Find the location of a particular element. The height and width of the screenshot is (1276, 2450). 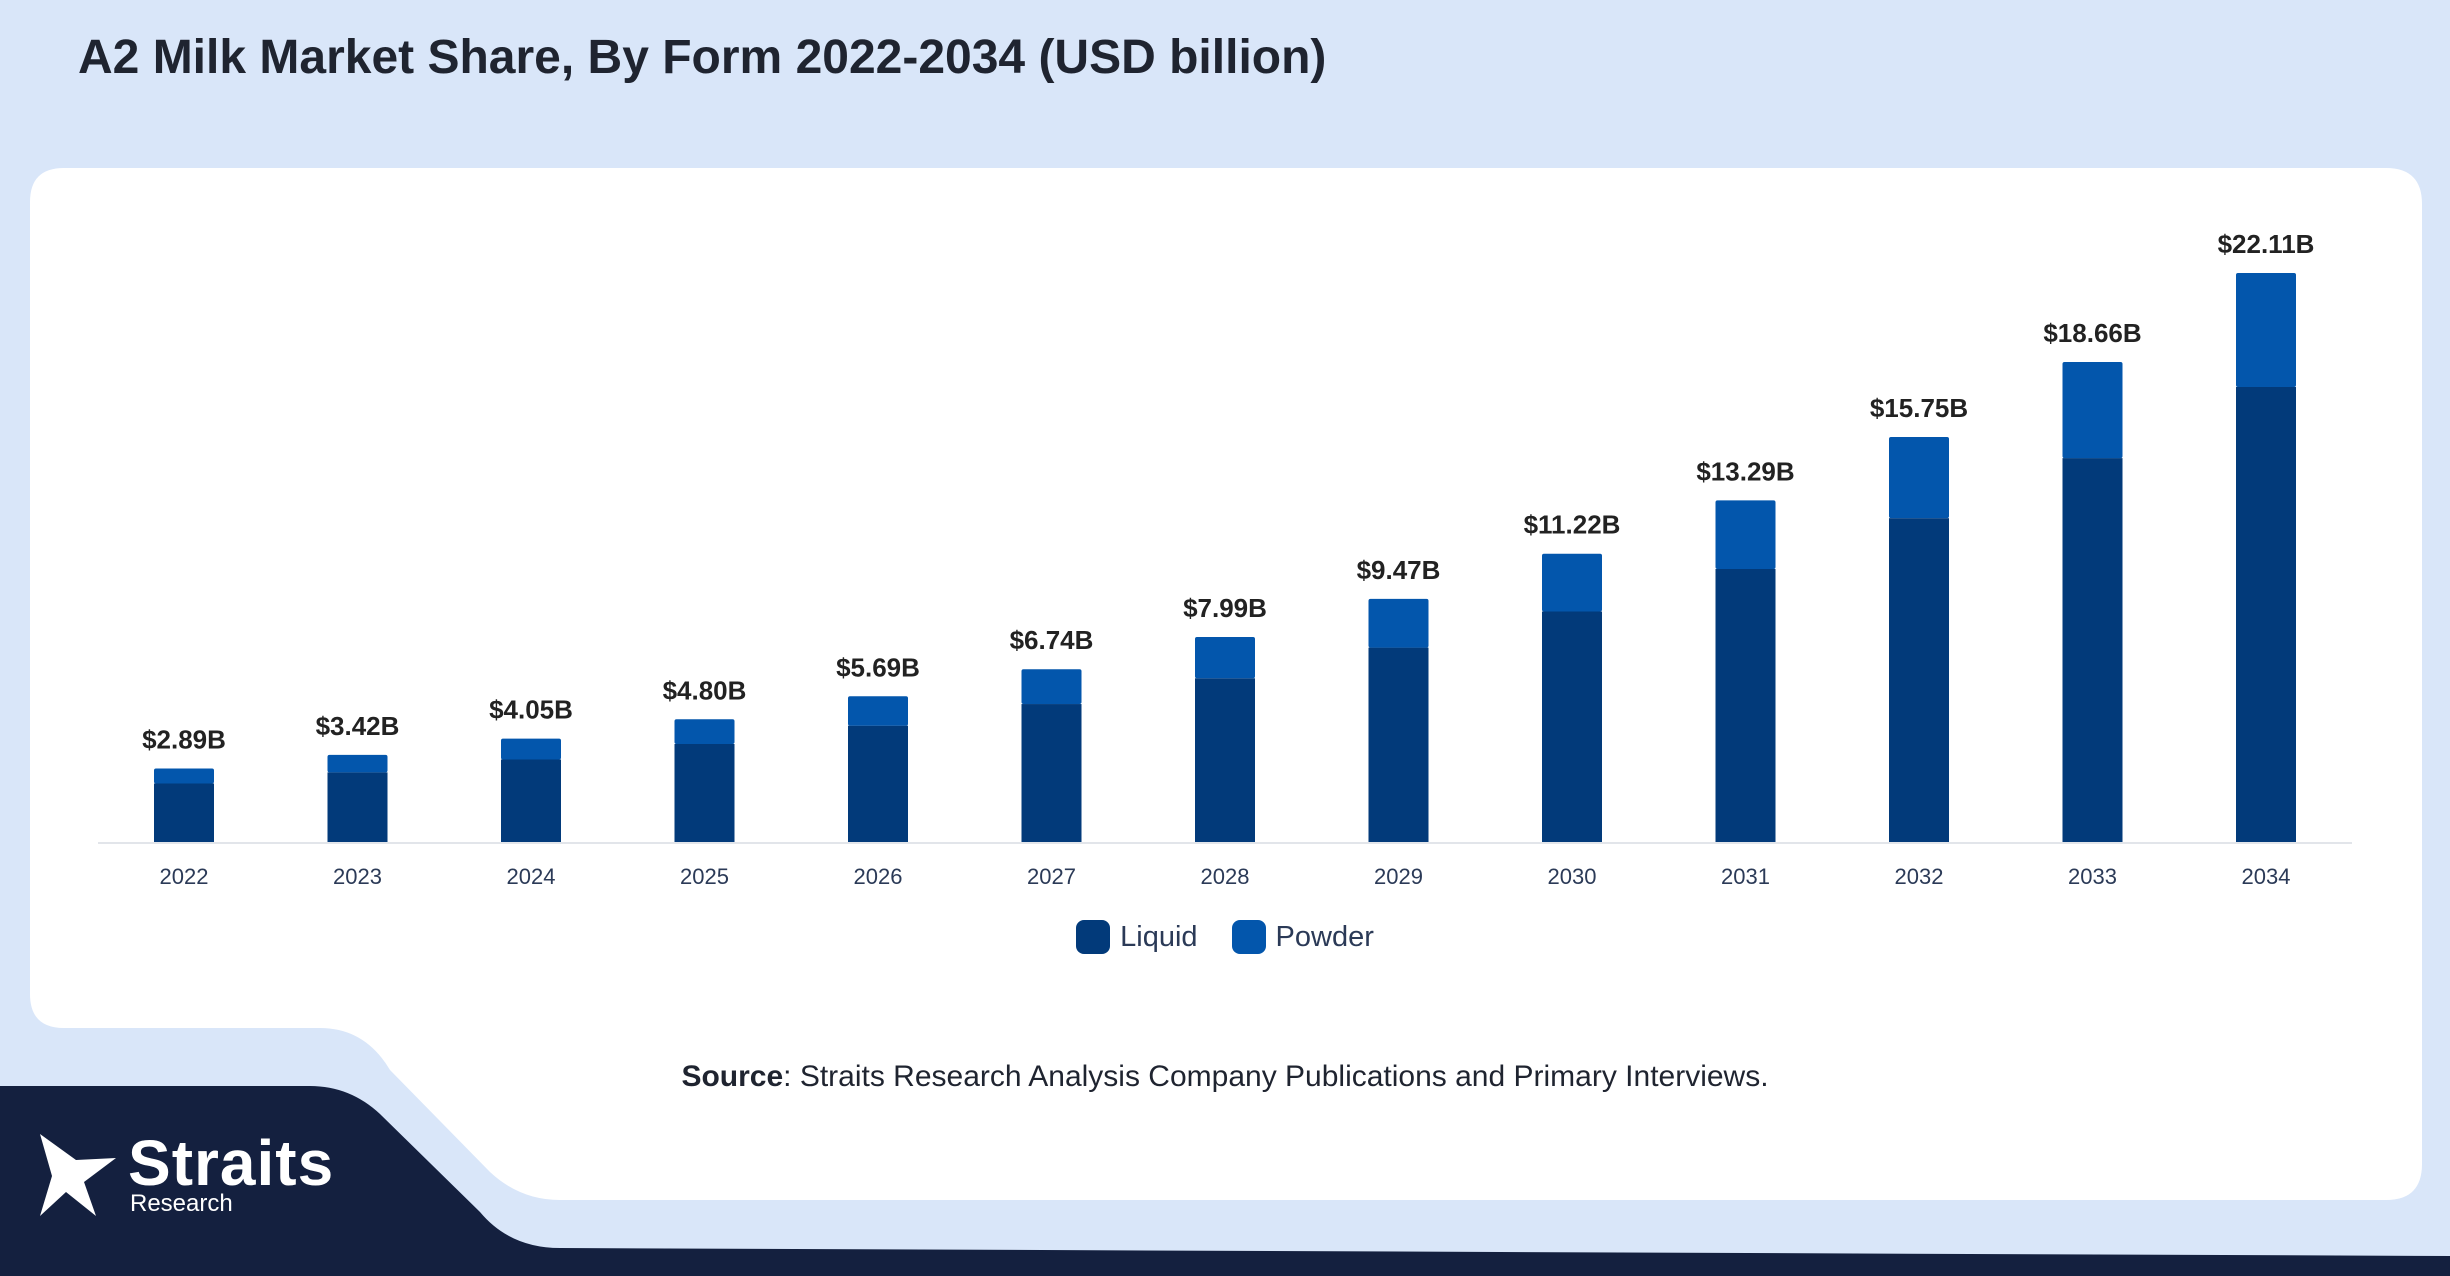

bar-powder-2026 is located at coordinates (878, 711).